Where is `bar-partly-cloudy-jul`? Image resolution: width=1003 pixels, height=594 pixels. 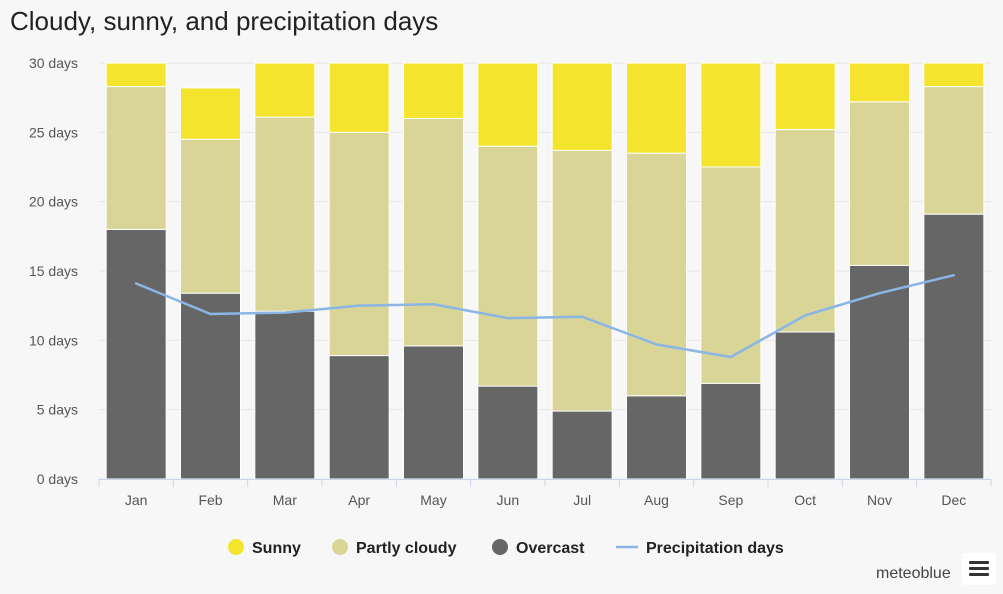 bar-partly-cloudy-jul is located at coordinates (582, 280).